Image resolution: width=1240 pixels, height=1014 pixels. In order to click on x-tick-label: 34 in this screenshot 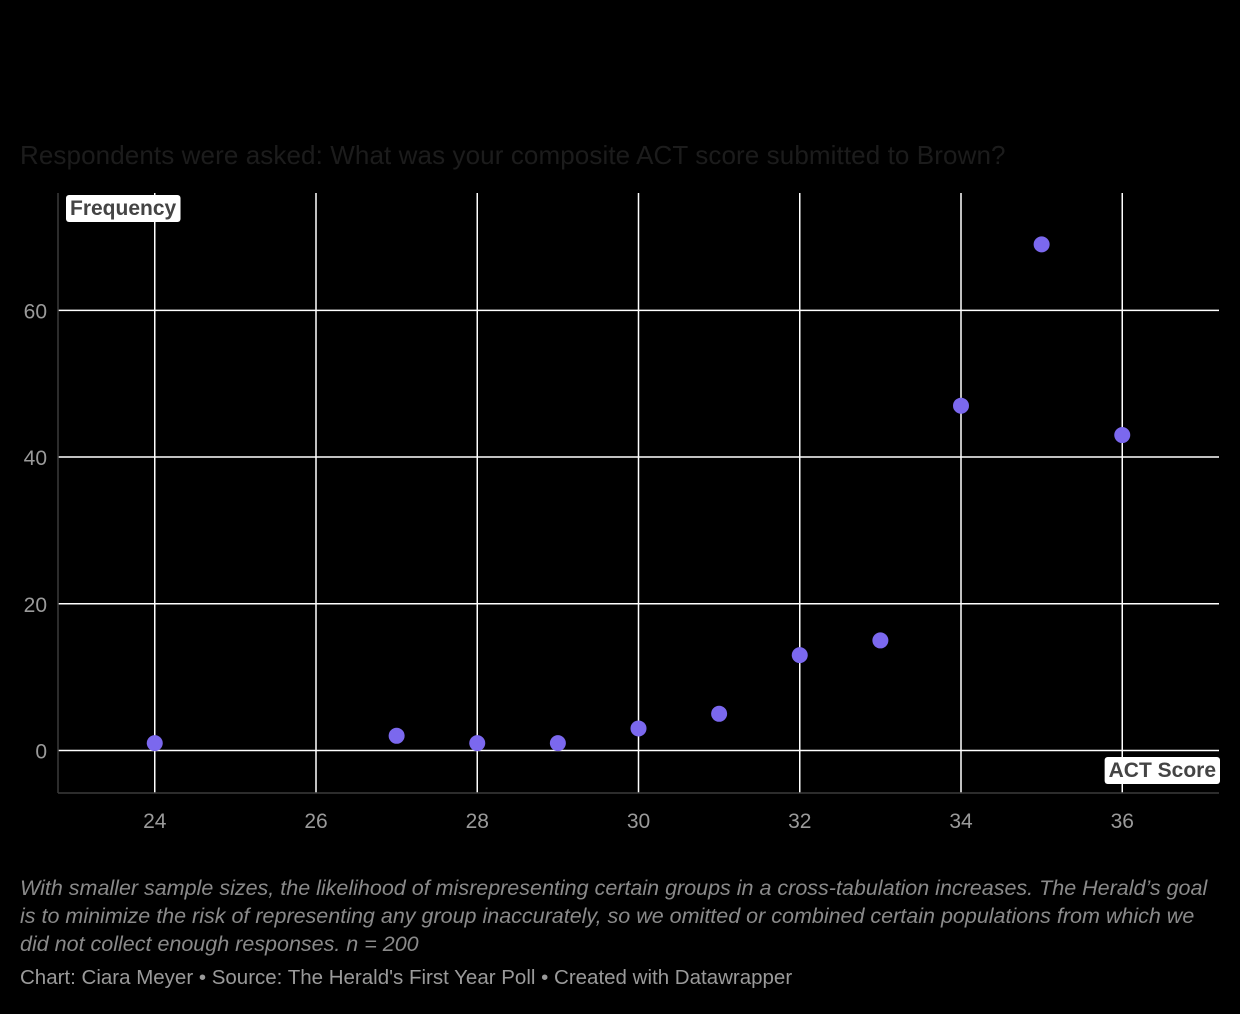, I will do `click(961, 821)`.